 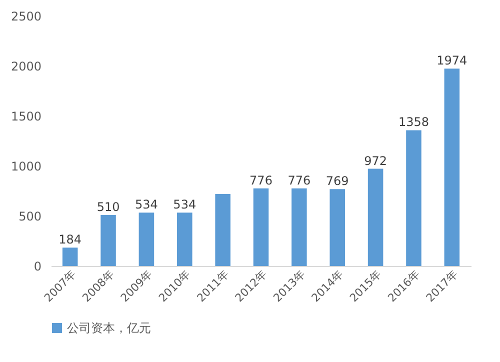 What do you see at coordinates (26, 17) in the screenshot?
I see `y-tick-label: 2500` at bounding box center [26, 17].